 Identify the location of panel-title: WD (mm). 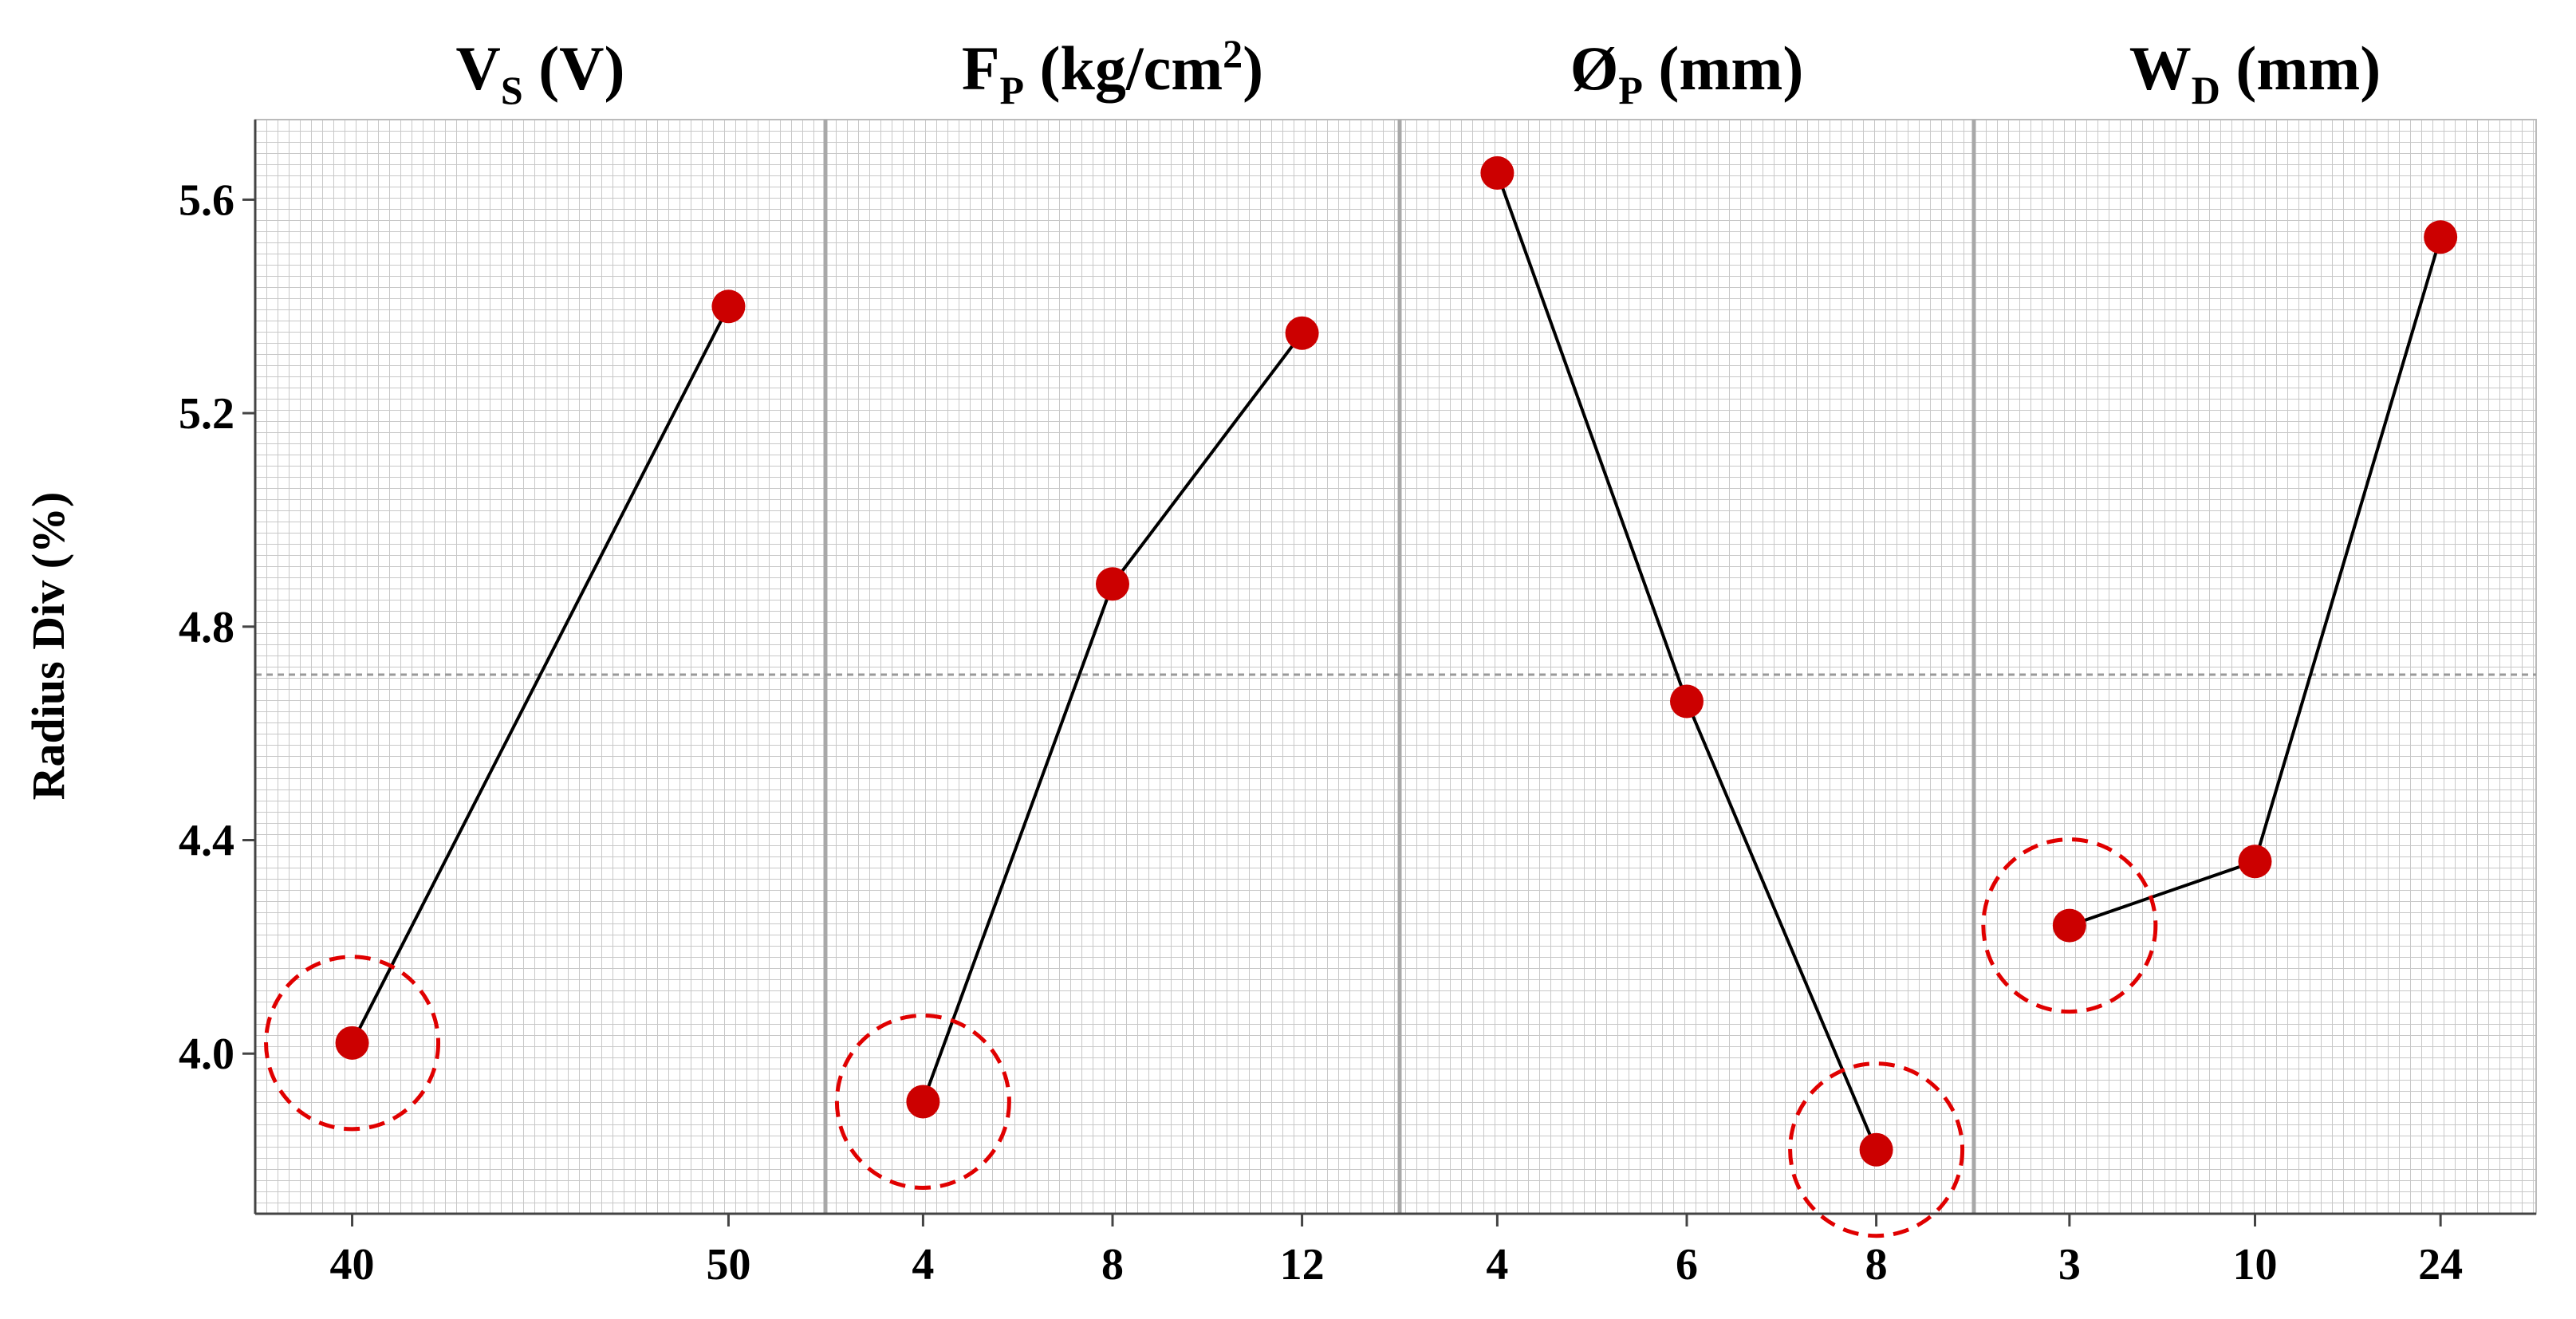
(2255, 72).